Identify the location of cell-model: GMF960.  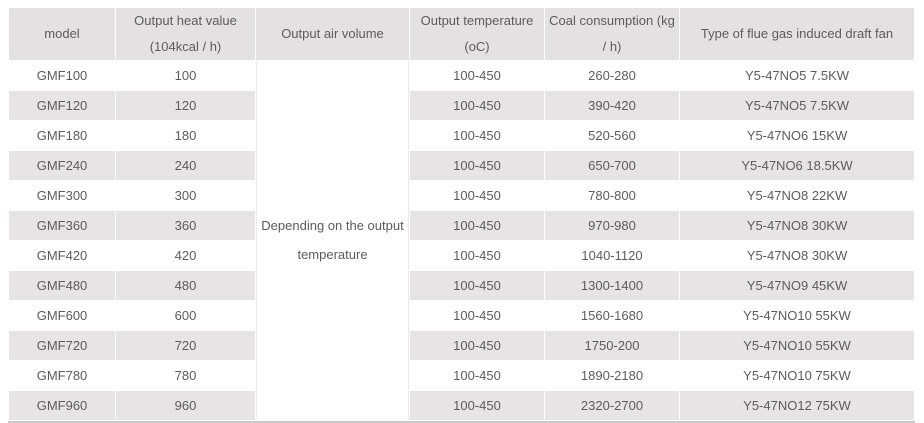
(62, 405).